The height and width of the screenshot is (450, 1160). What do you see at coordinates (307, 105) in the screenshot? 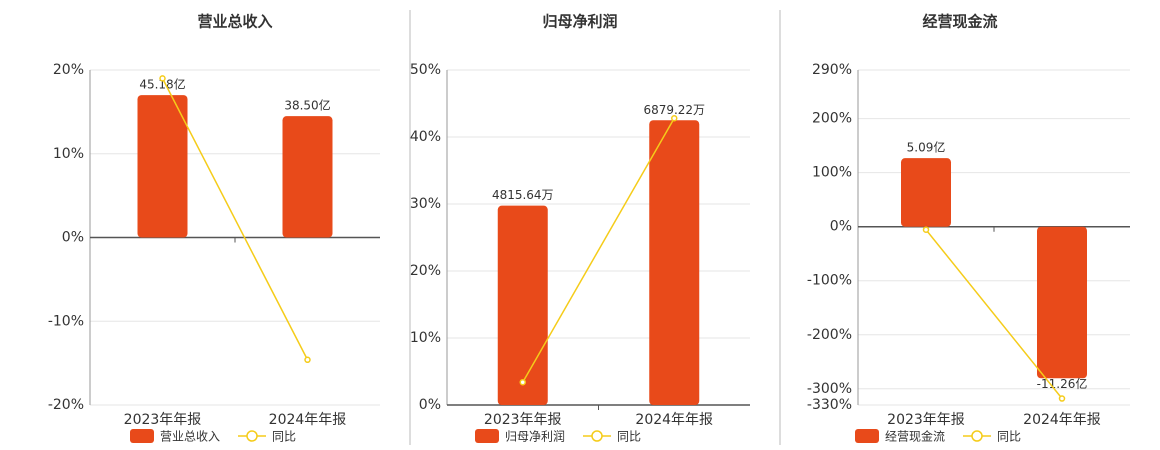
I see `bar-label: 38.50亿` at bounding box center [307, 105].